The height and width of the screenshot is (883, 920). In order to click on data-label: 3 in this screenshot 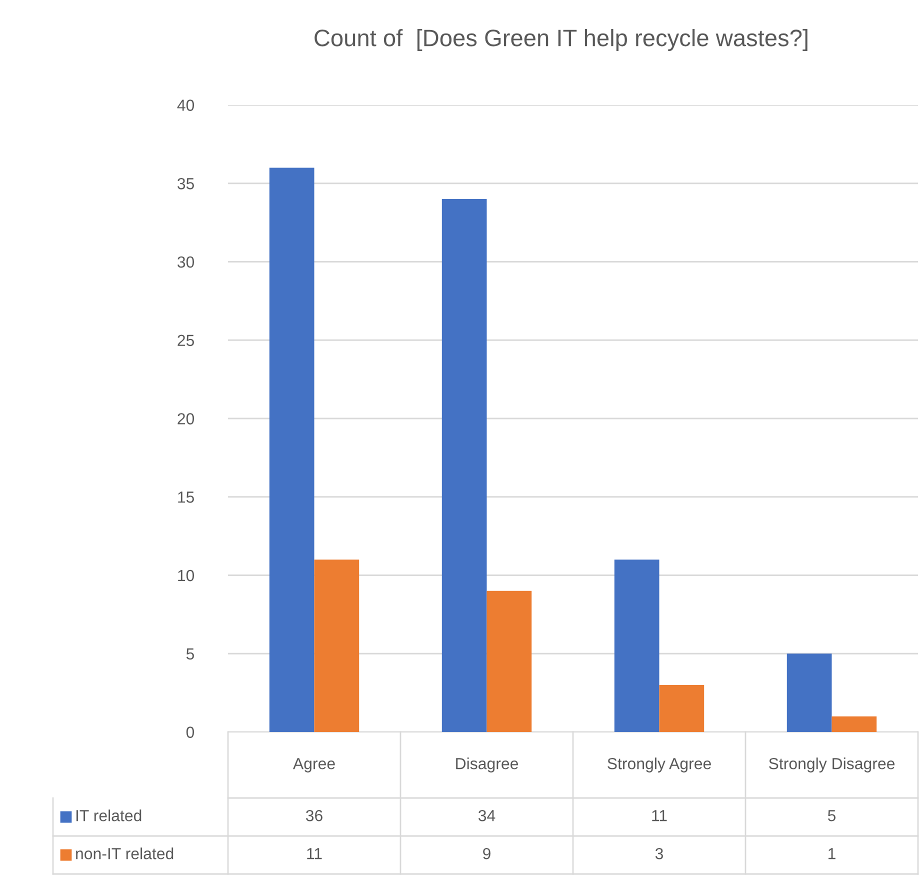, I will do `click(659, 854)`.